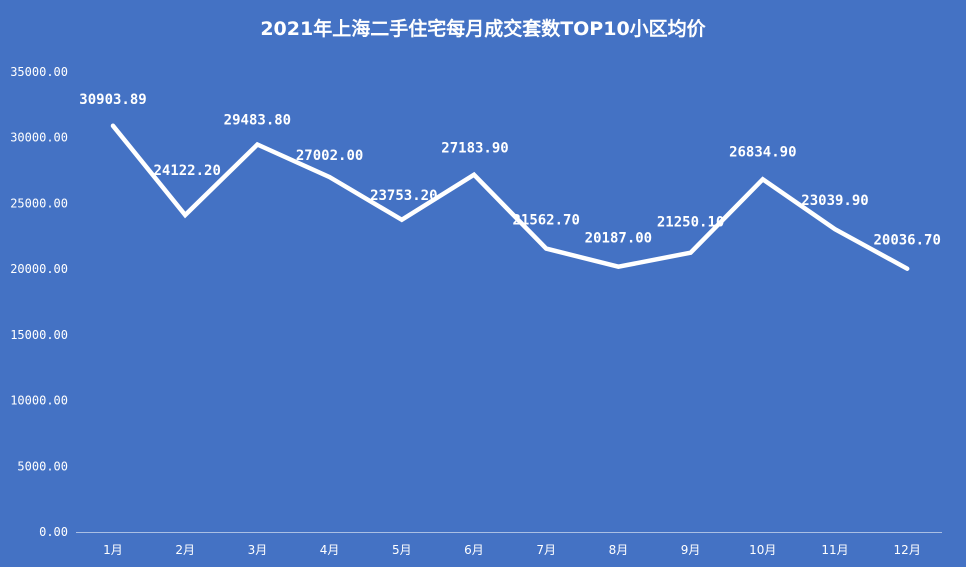  I want to click on x-tick-label: 11月, so click(834, 550).